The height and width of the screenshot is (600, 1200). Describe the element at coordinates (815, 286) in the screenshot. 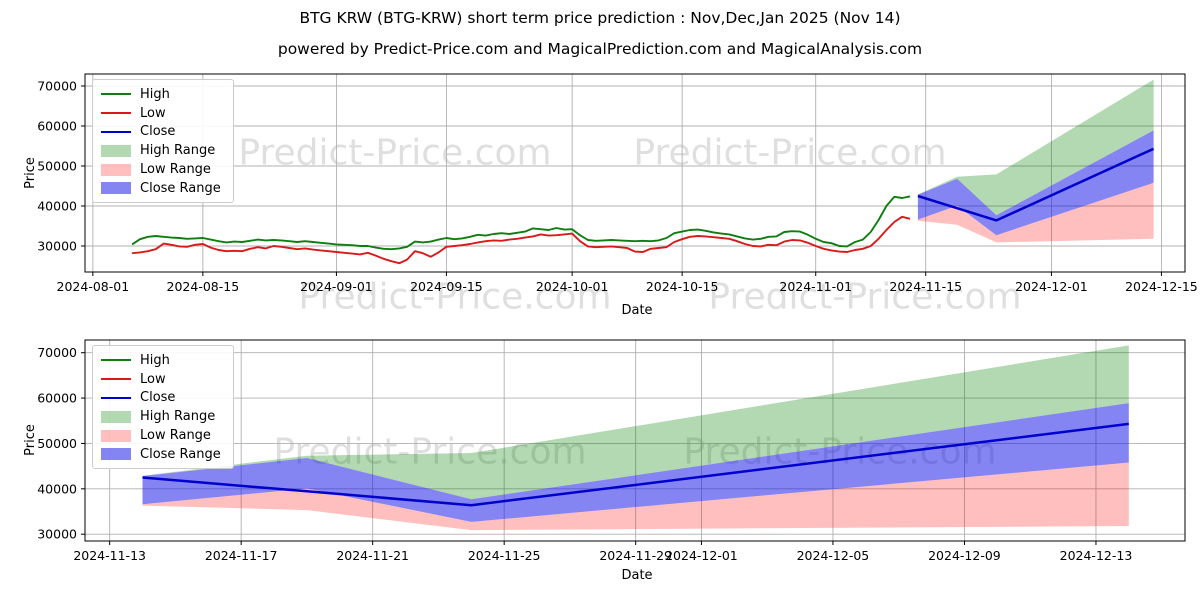

I see `x-tick-label: 2024-11-01` at that location.